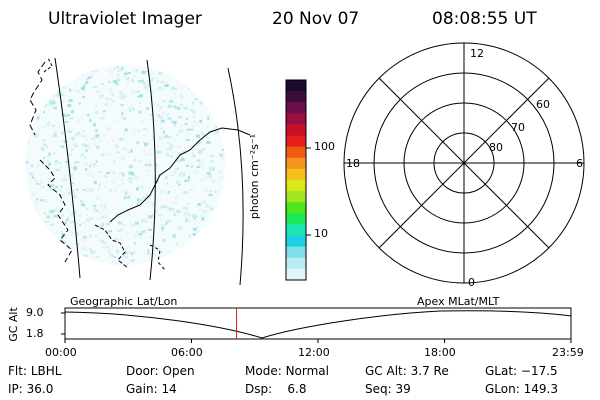 Image resolution: width=600 pixels, height=400 pixels. I want to click on colorbar, so click(298, 180).